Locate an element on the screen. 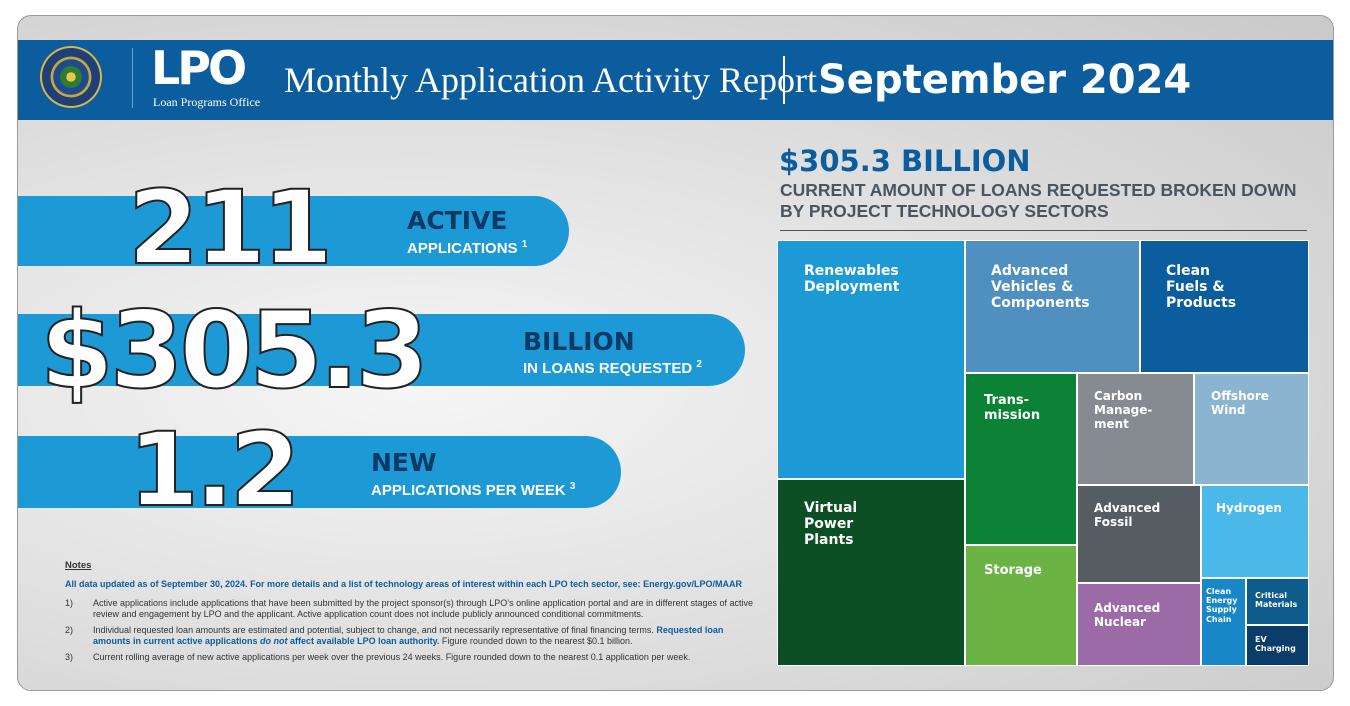 This screenshot has height=706, width=1350. stat-label-billion: IN LOANS REQUESTED 2 is located at coordinates (612, 368).